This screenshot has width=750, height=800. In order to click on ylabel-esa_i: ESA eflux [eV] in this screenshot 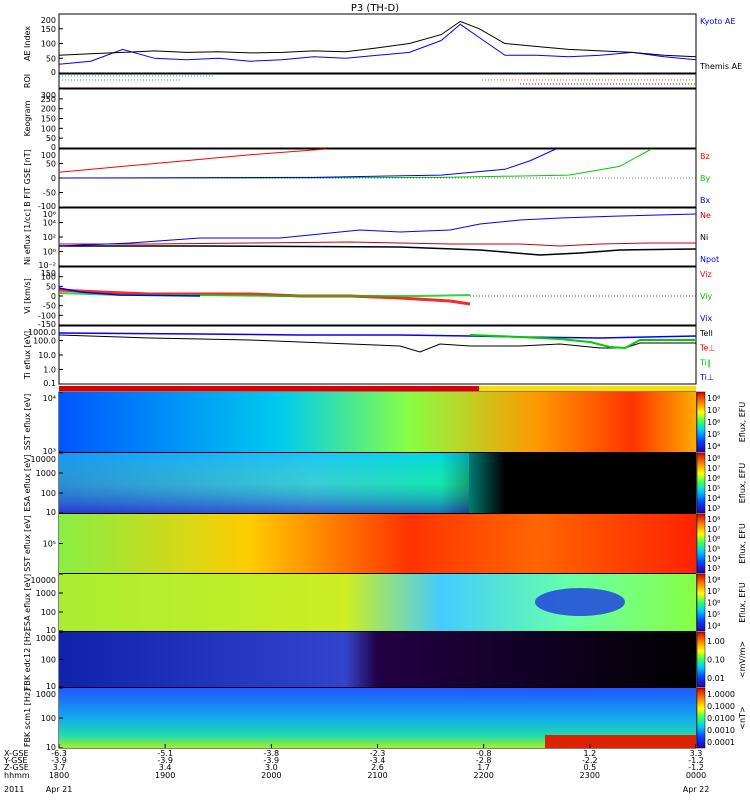, I will do `click(27, 482)`.